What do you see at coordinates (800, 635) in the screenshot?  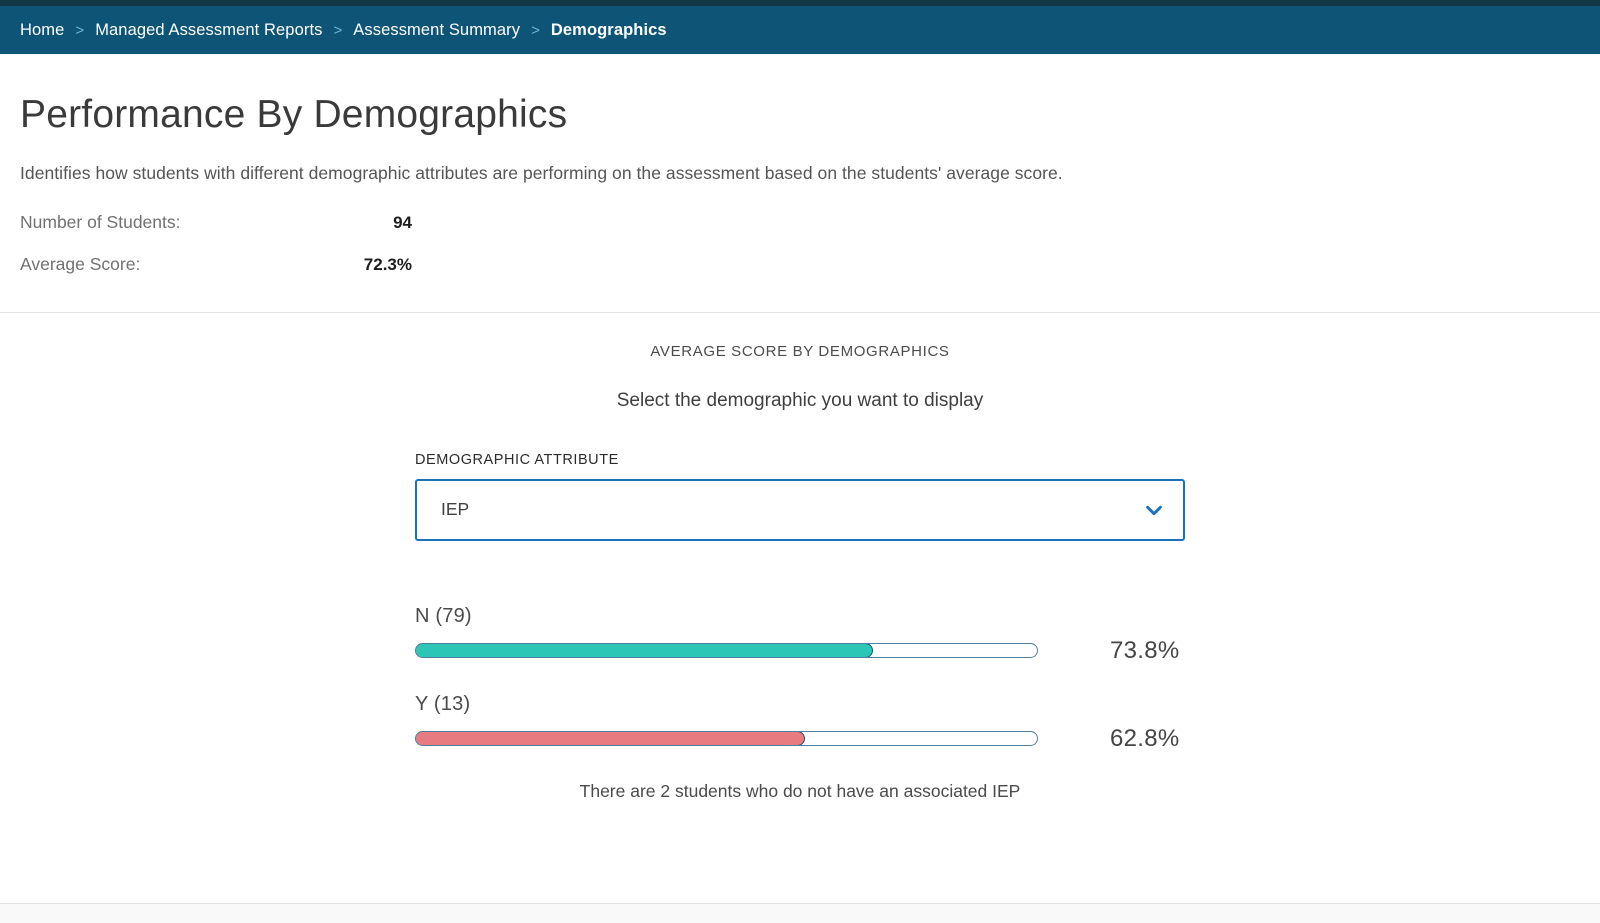 I see `bar-row: N (79) 73.8%` at bounding box center [800, 635].